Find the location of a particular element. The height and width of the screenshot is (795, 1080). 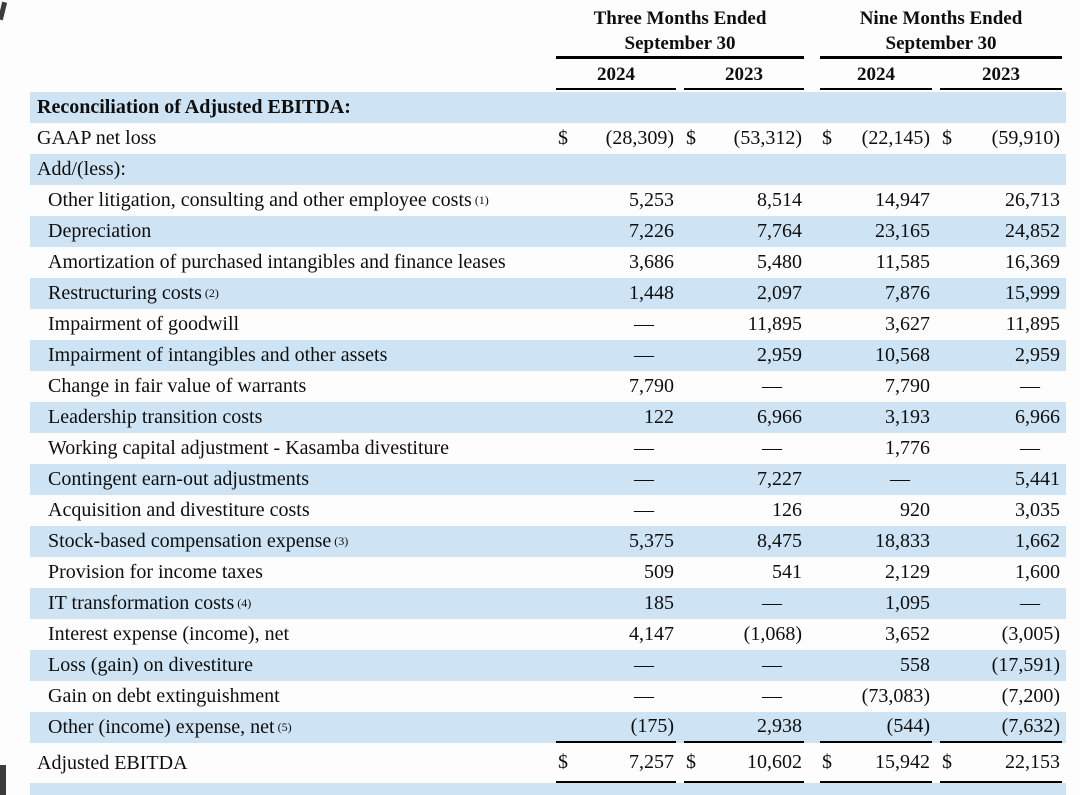

cell-value: 1,600 is located at coordinates (1037, 572).